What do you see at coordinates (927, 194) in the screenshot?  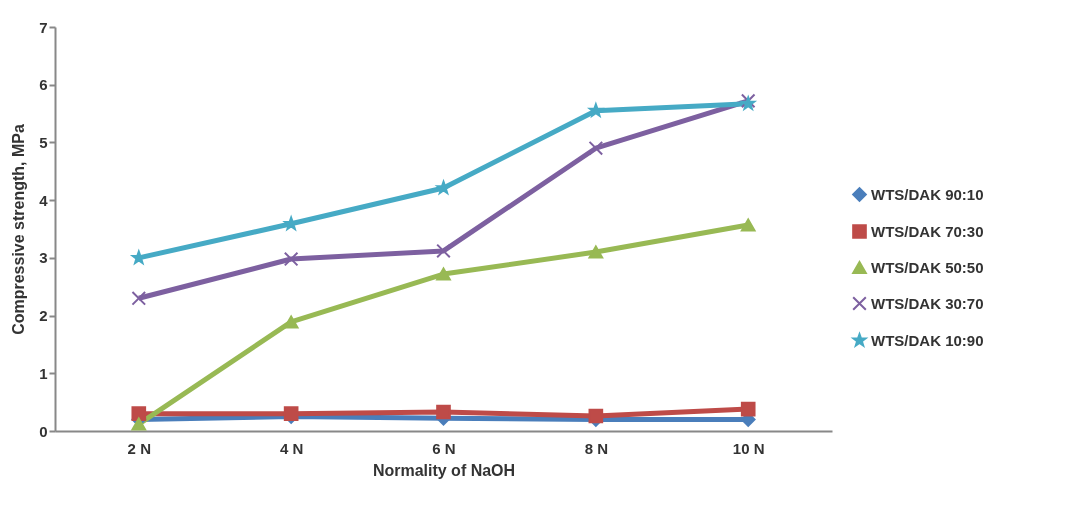 I see `legend-label: WTS/DAK 90:10` at bounding box center [927, 194].